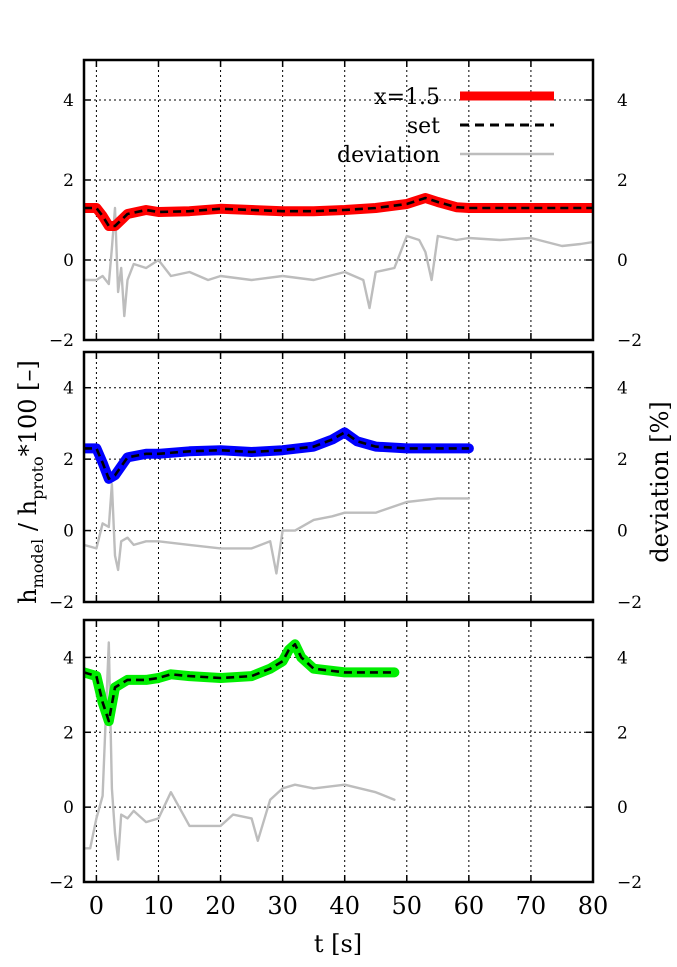  What do you see at coordinates (407, 97) in the screenshot?
I see `legend-label-model: x=1.5` at bounding box center [407, 97].